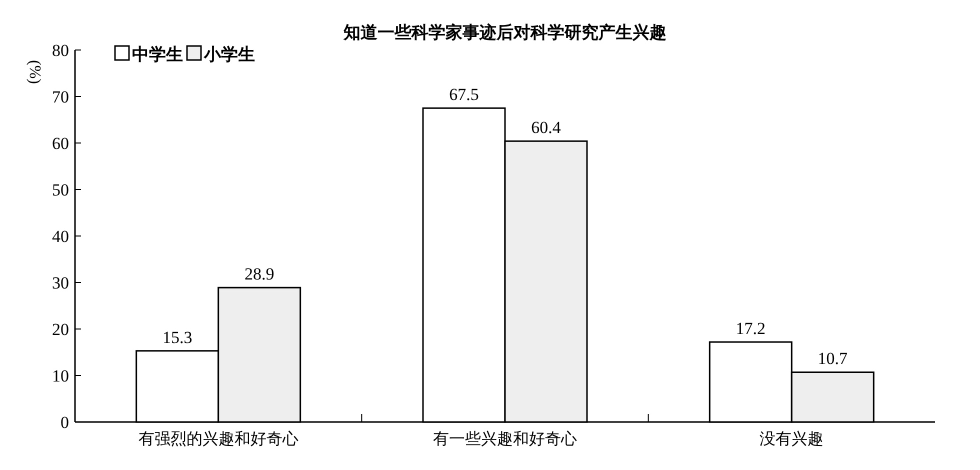 The width and height of the screenshot is (980, 470). I want to click on data-label: 10.7, so click(833, 358).